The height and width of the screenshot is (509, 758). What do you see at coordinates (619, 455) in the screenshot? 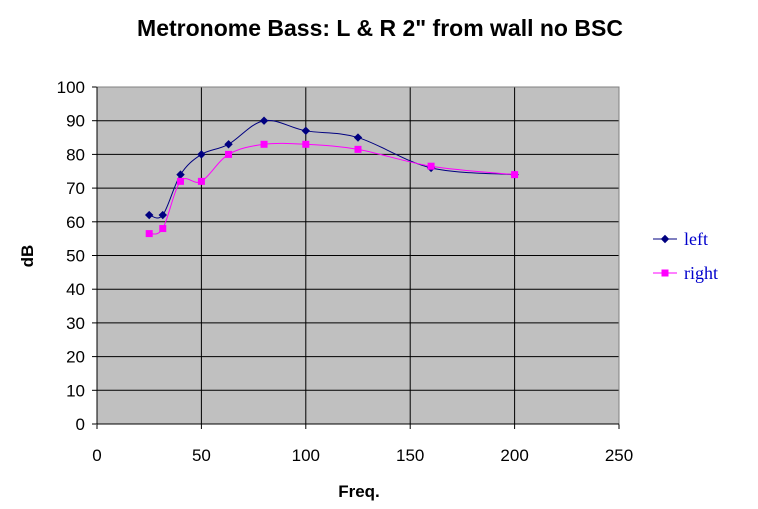
I see `x-tick-label: 250` at bounding box center [619, 455].